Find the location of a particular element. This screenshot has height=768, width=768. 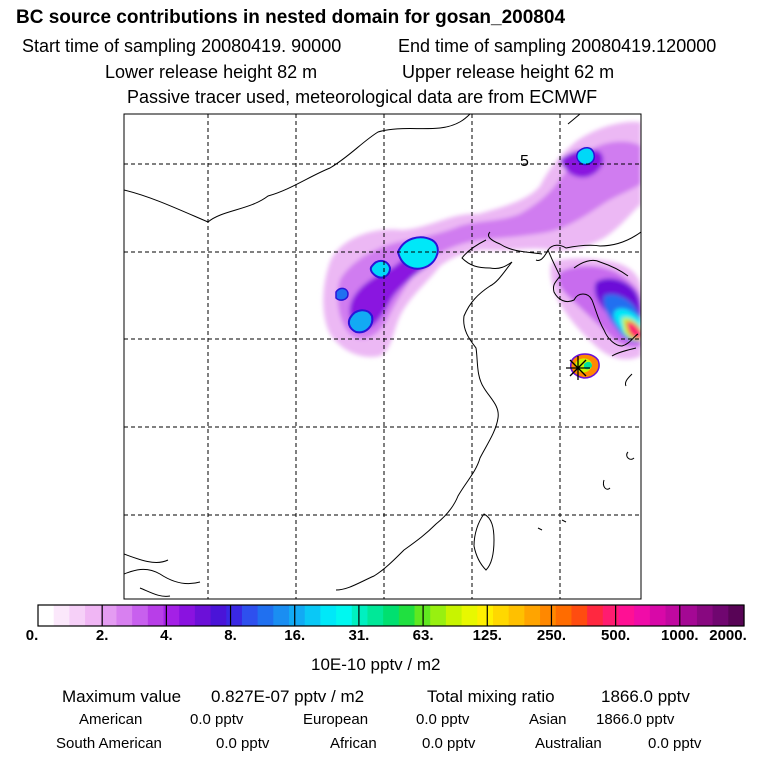

colorbar-tick-label: 1000. is located at coordinates (680, 635).